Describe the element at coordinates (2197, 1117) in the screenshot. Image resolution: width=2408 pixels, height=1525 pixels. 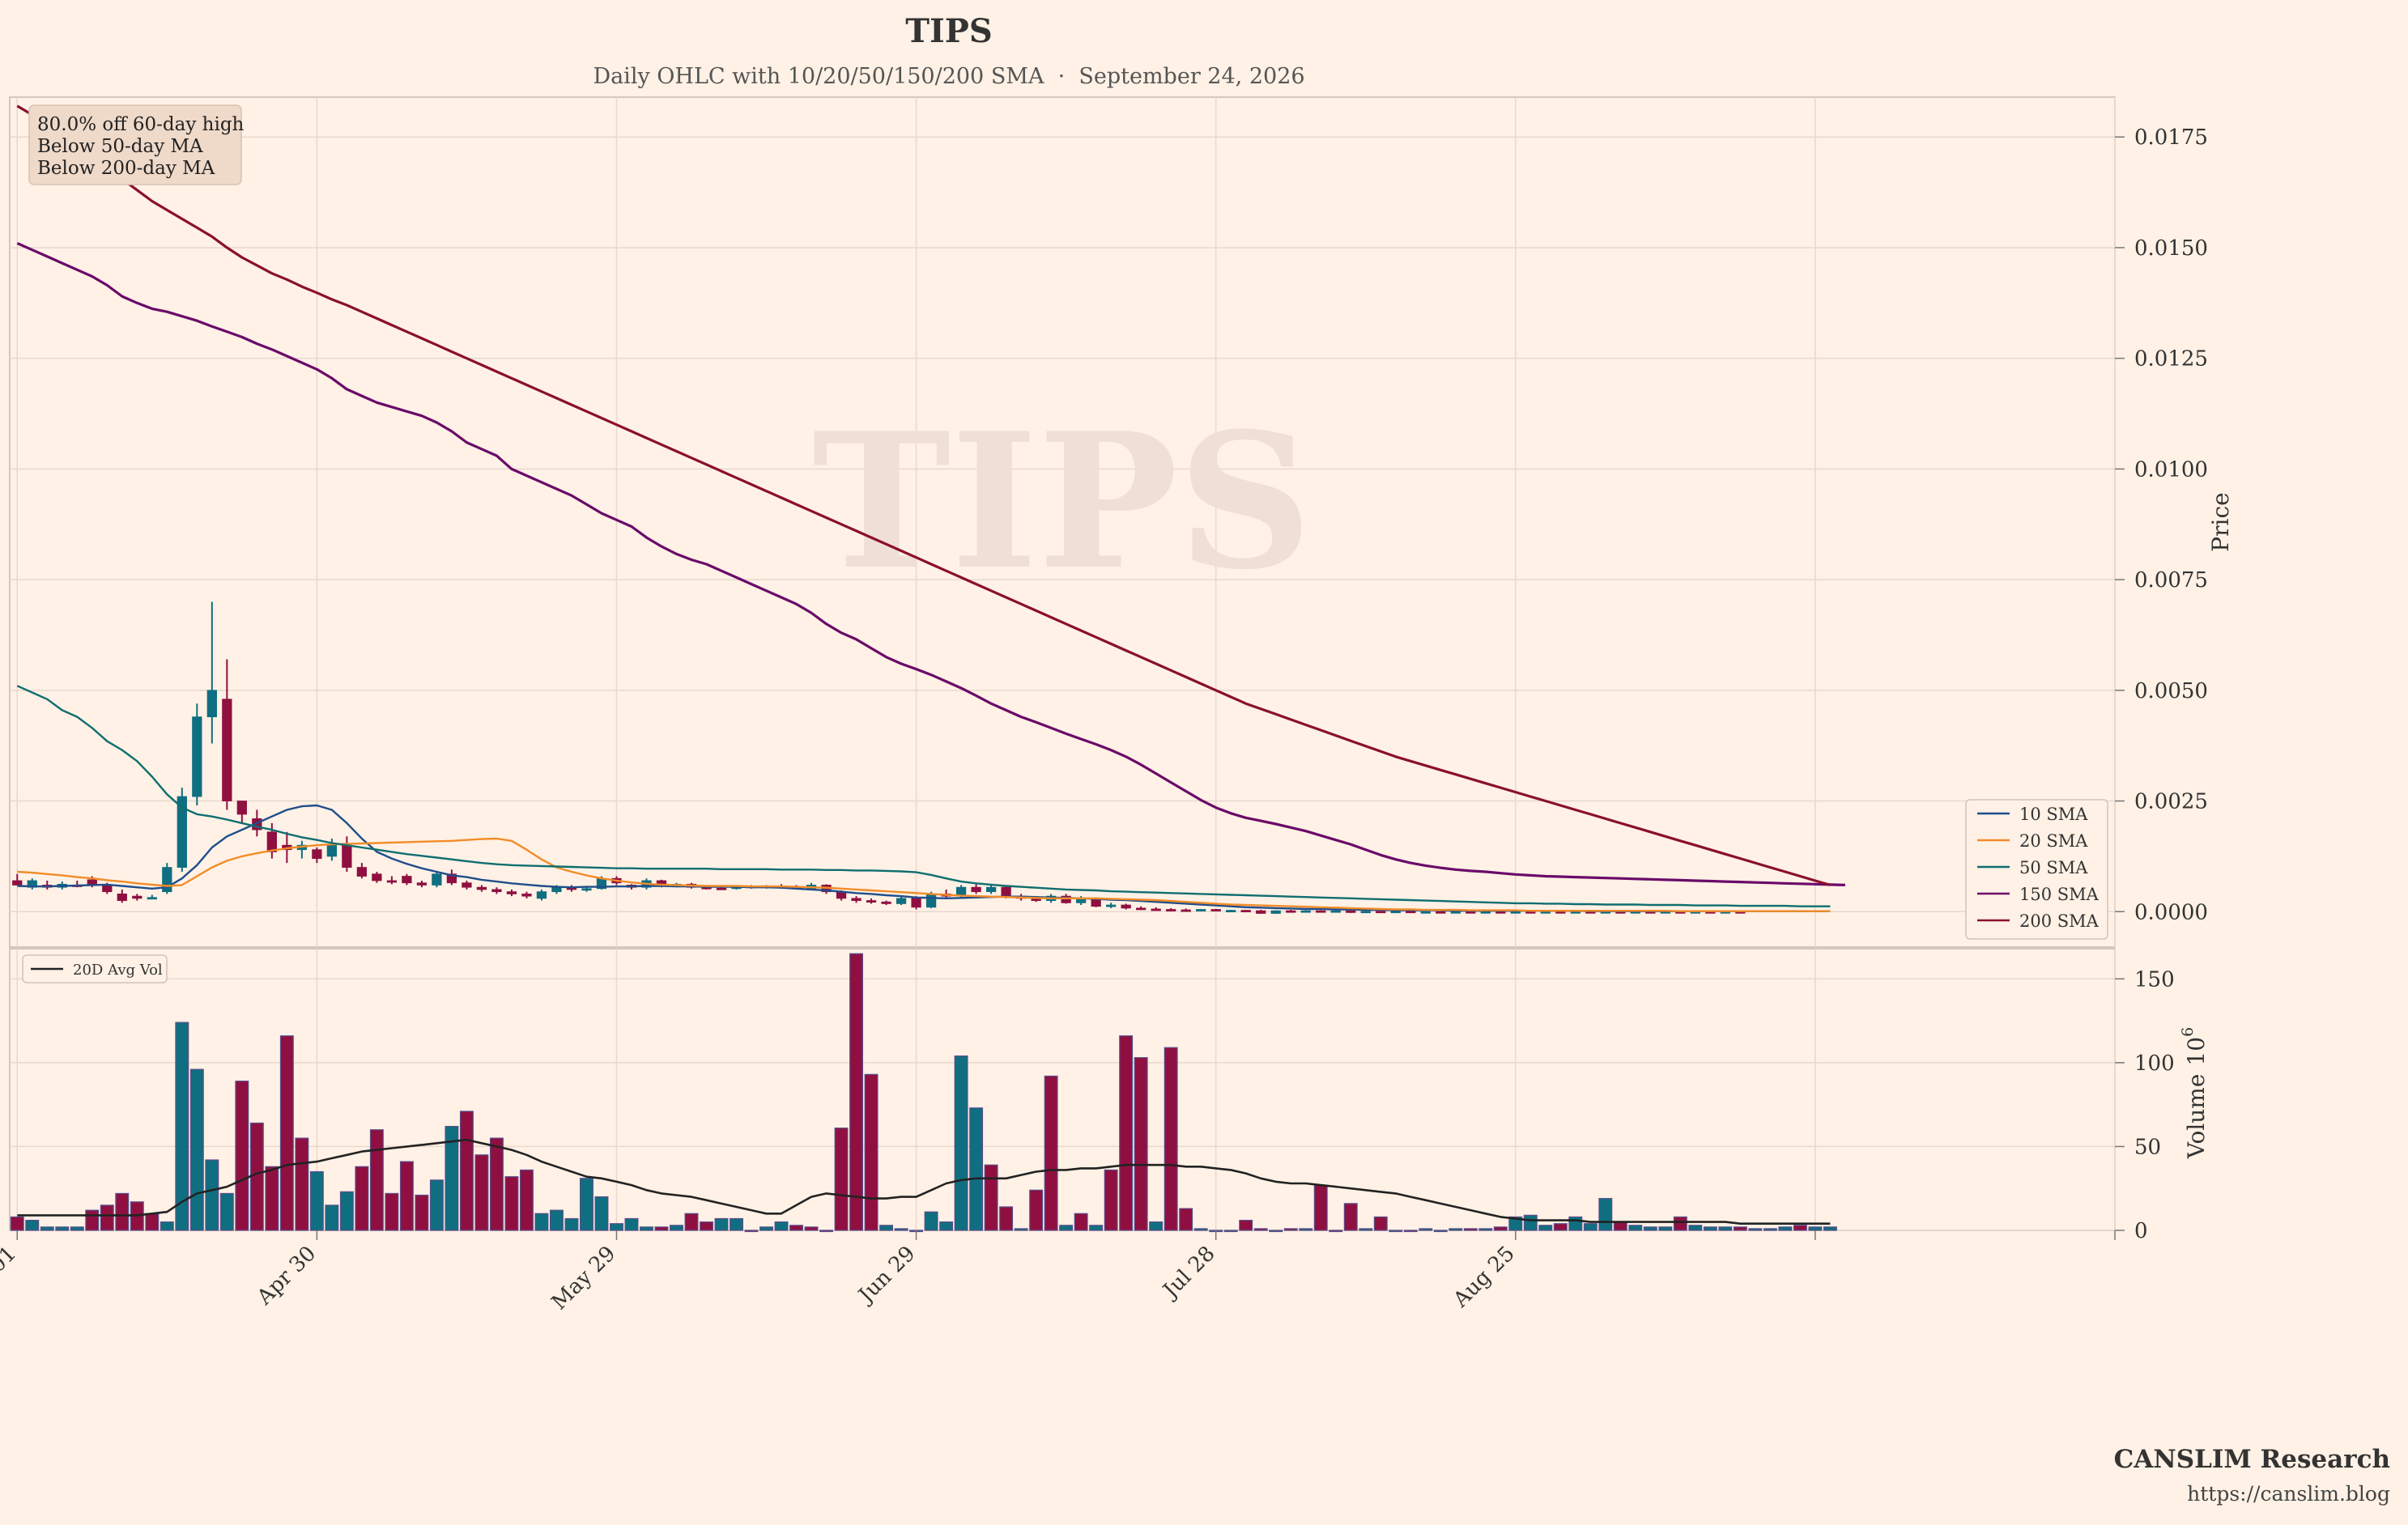
I see `volume-ylabel-text: Volume` at that location.